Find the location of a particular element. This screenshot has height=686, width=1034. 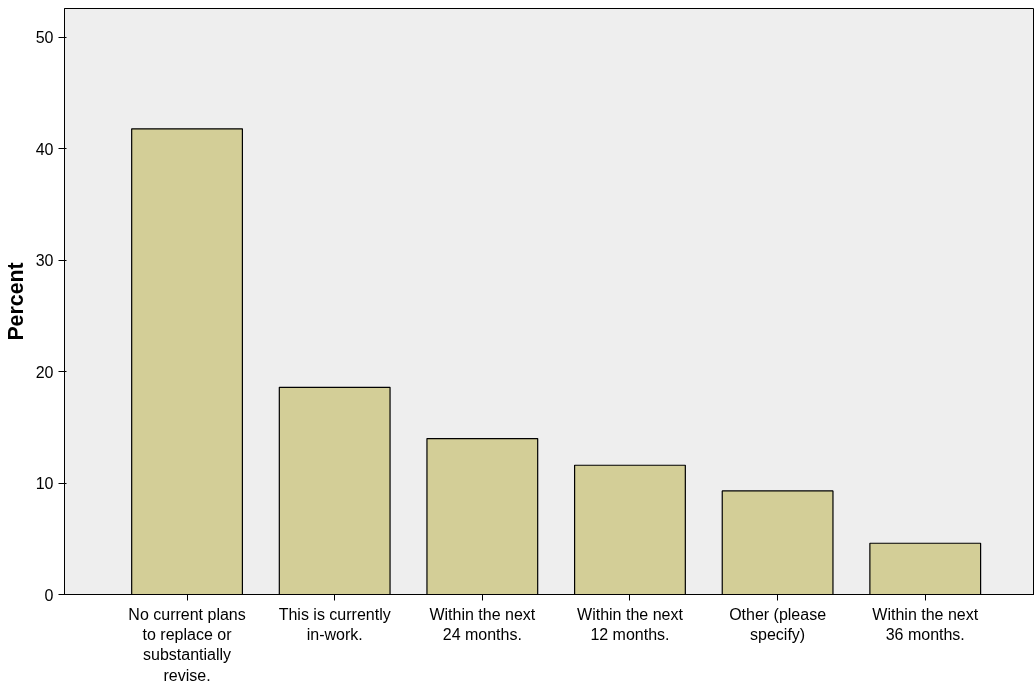

x-tick-label: Within the next 36 months. is located at coordinates (925, 624).